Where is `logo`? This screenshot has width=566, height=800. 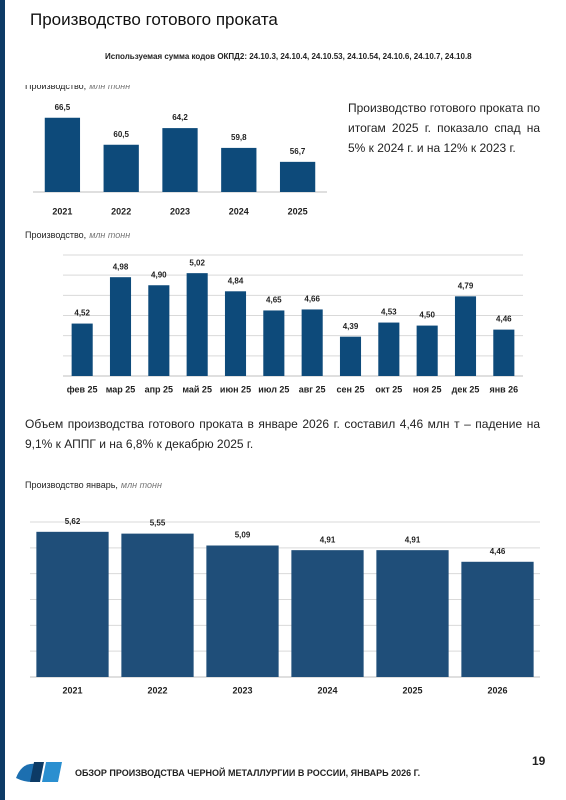
logo is located at coordinates (39, 772).